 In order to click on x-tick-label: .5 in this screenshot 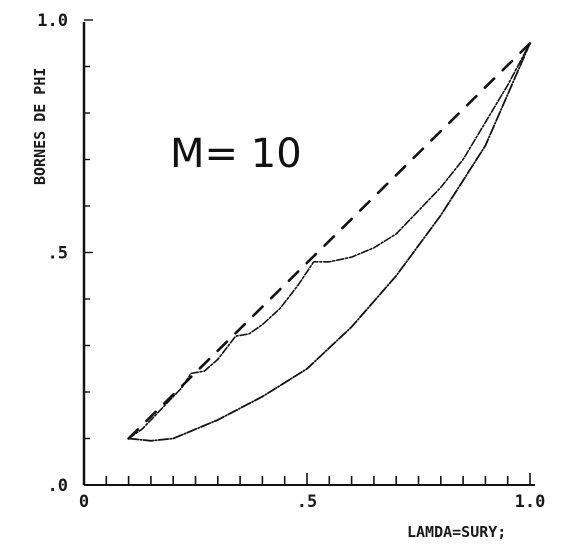, I will do `click(307, 502)`.